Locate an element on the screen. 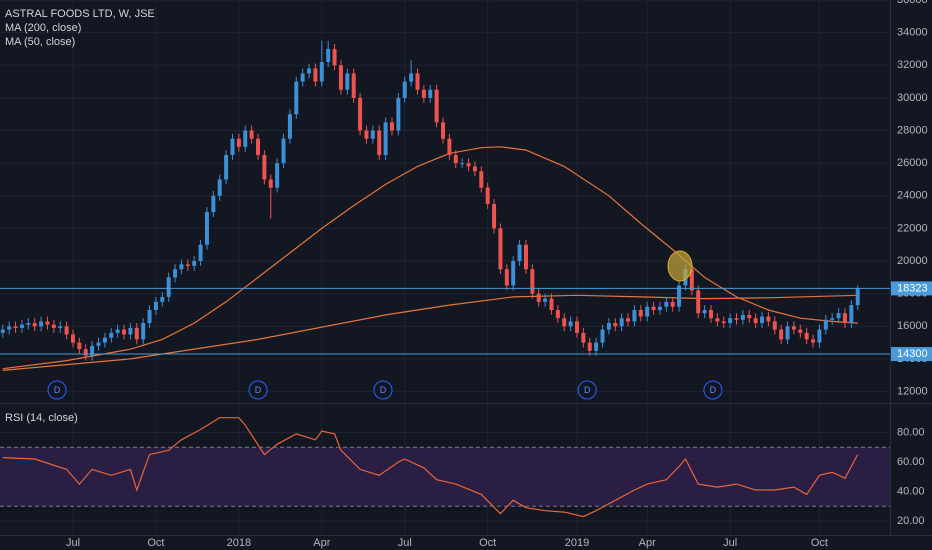 Image resolution: width=932 pixels, height=550 pixels. y-tick-label: 12000 is located at coordinates (912, 391).